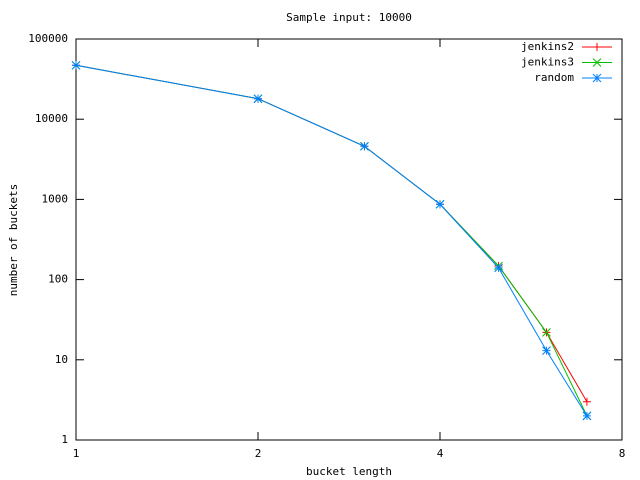 The image size is (640, 480). What do you see at coordinates (258, 453) in the screenshot?
I see `x-tick-label: 2` at bounding box center [258, 453].